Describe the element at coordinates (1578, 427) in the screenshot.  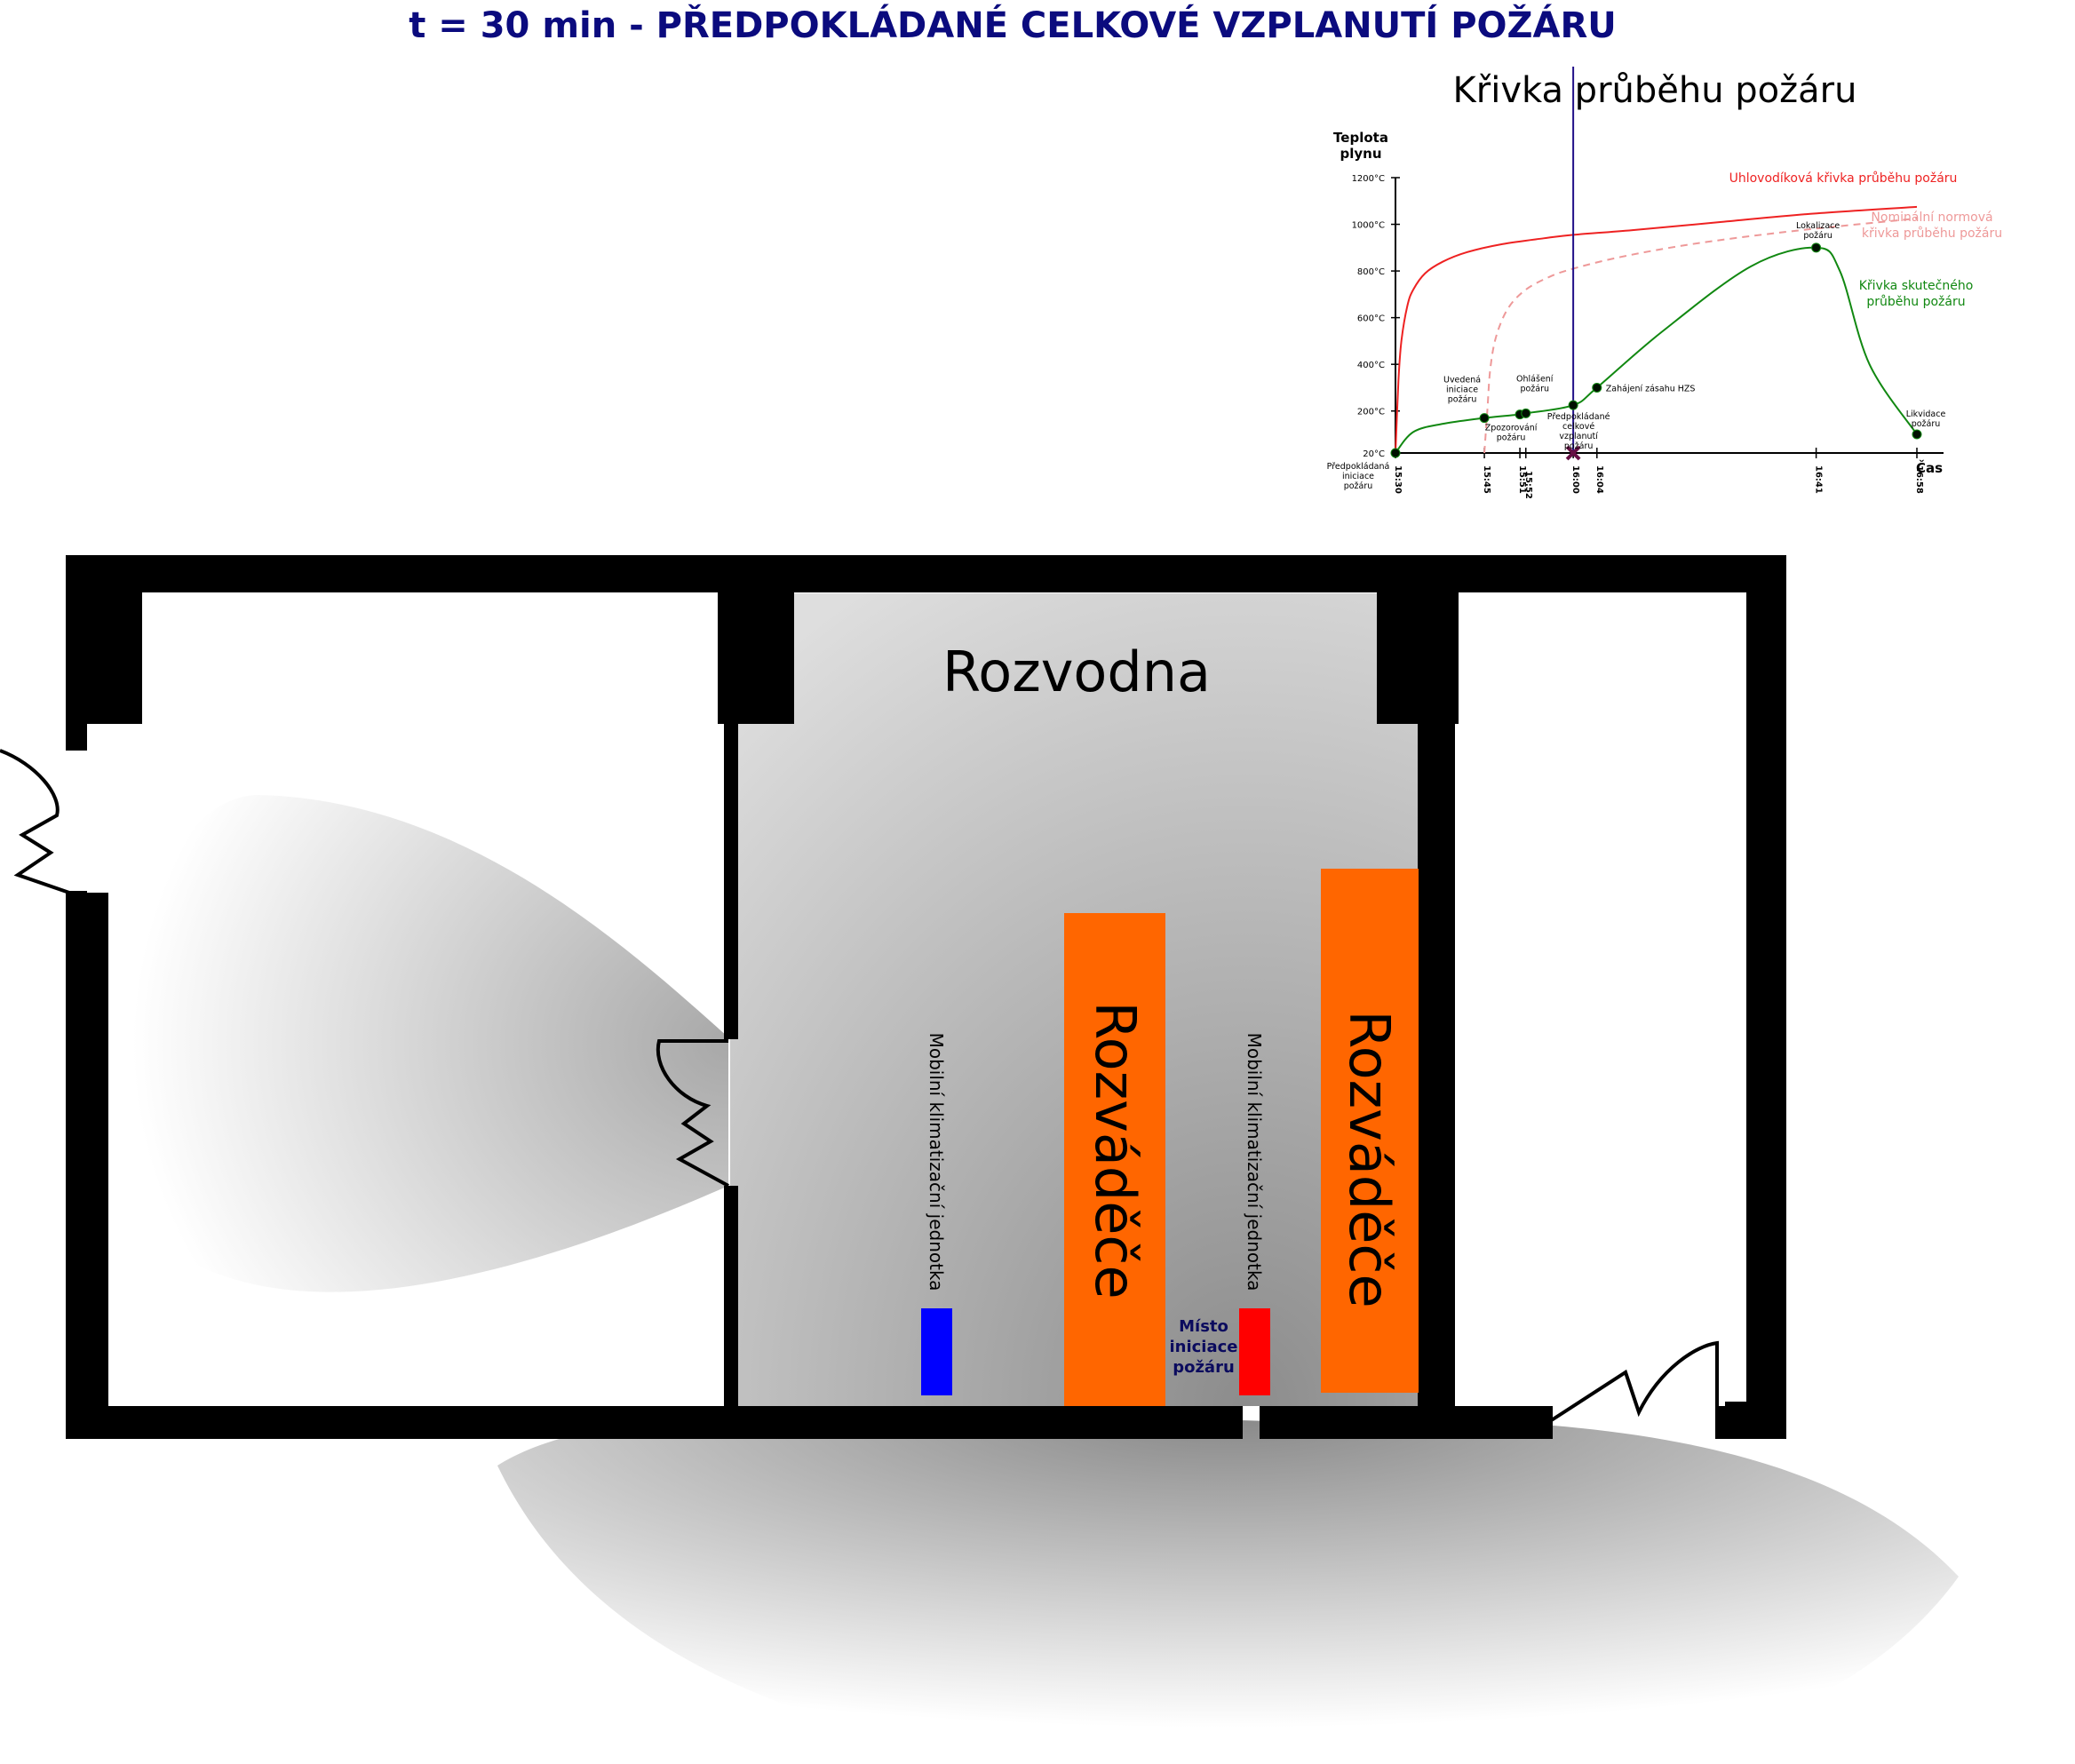
I see `chart-event-label: celkové` at that location.